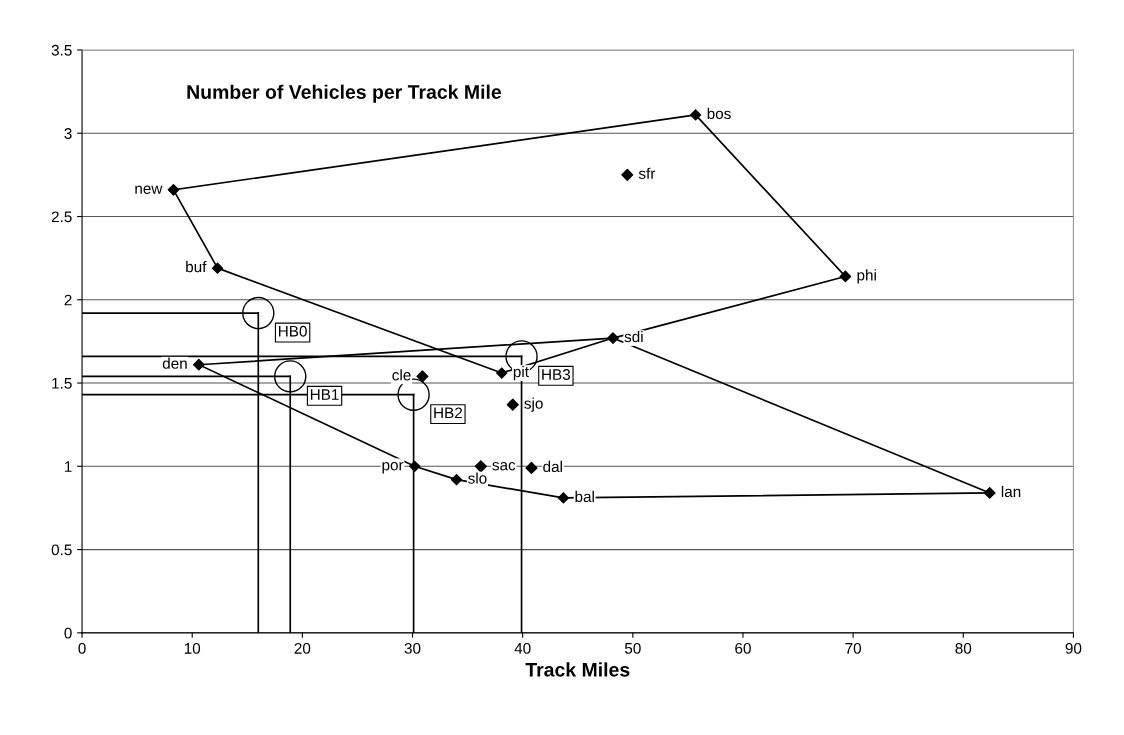  Describe the element at coordinates (647, 173) in the screenshot. I see `annotation: sfr` at that location.